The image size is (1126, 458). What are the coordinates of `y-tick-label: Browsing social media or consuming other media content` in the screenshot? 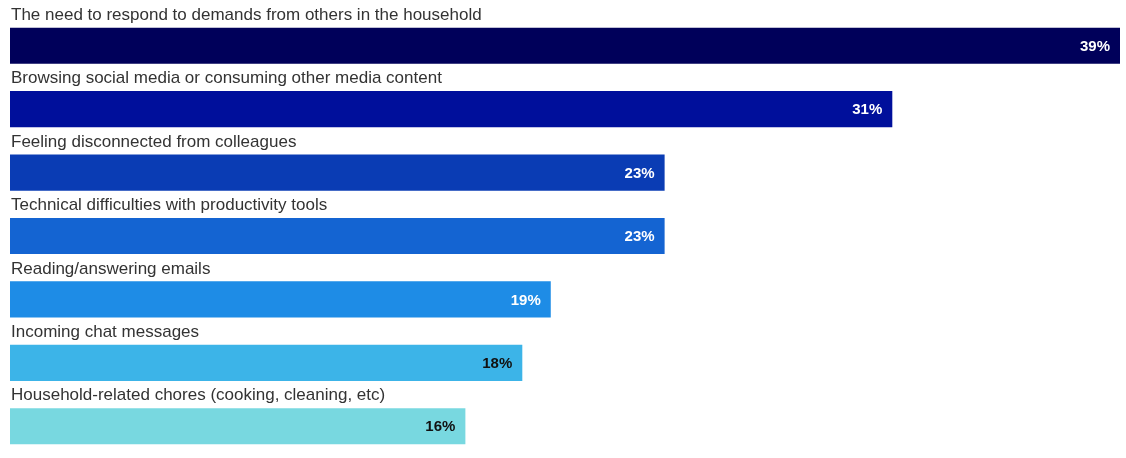 It's located at (227, 78).